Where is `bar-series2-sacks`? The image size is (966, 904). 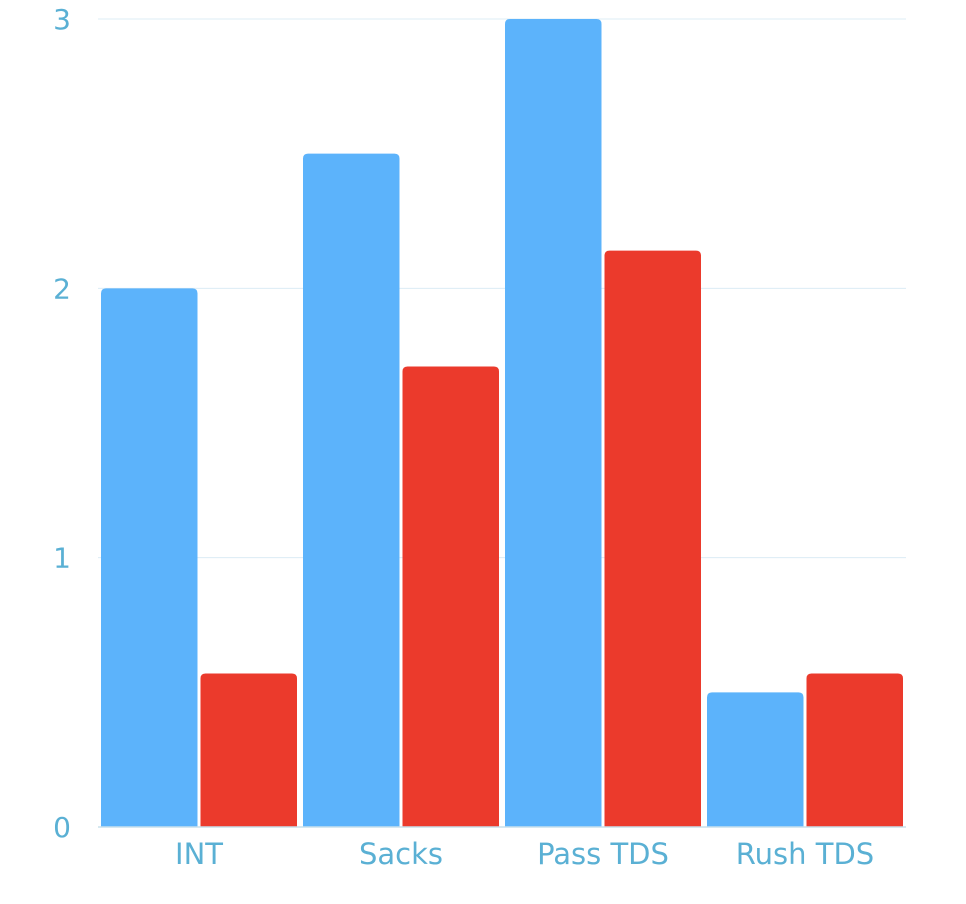
bar-series2-sacks is located at coordinates (450, 596).